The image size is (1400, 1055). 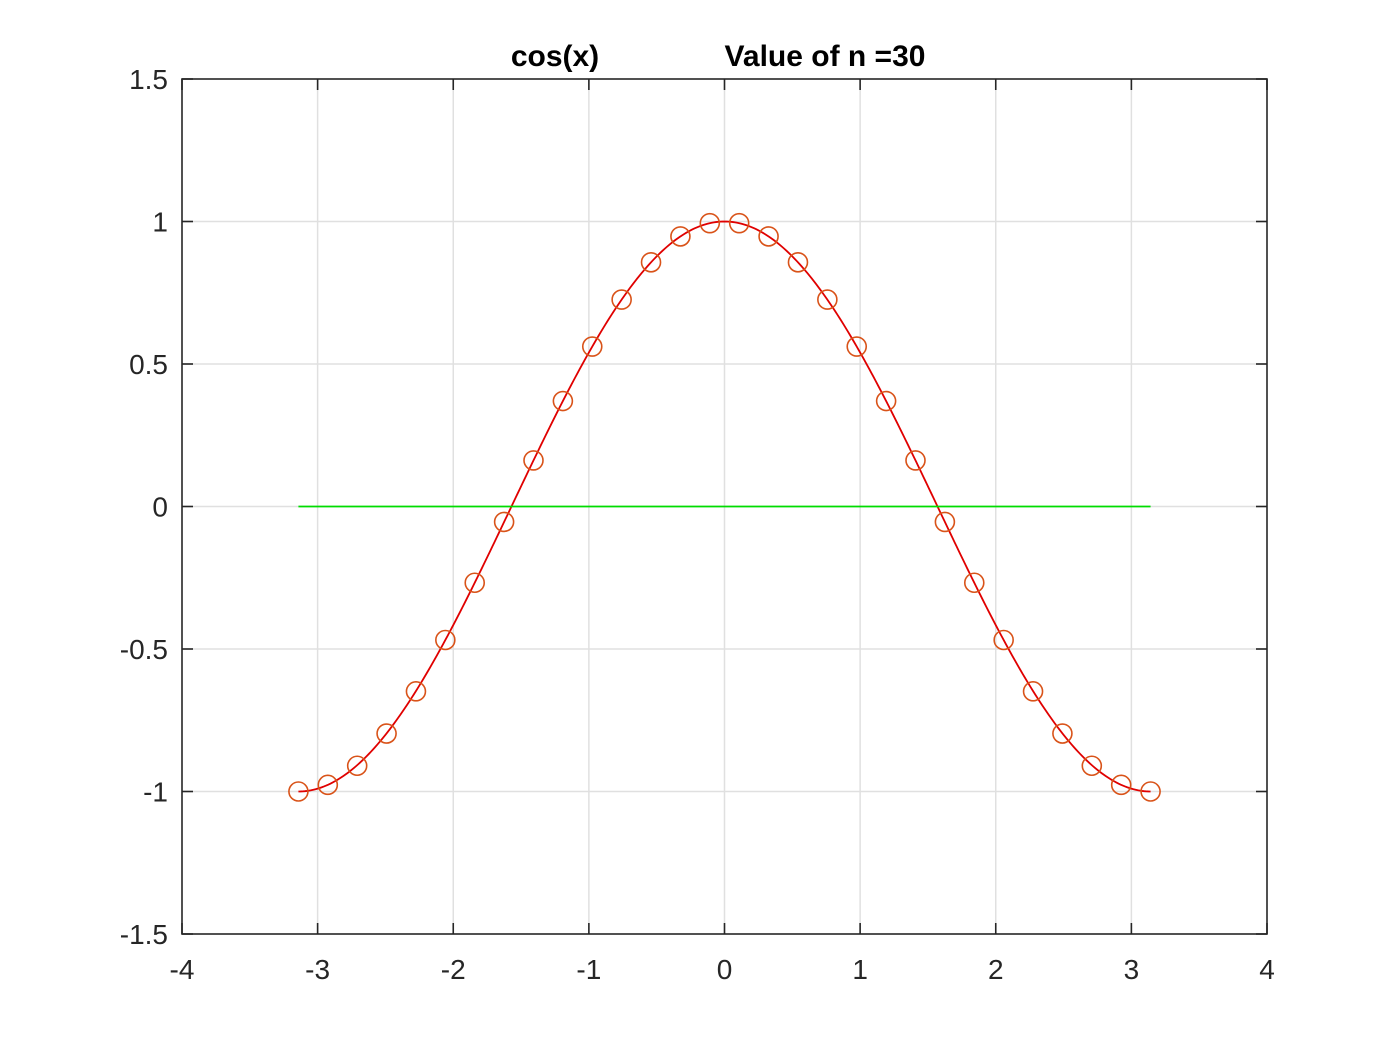 I want to click on y-tick-label: 0, so click(x=160, y=507).